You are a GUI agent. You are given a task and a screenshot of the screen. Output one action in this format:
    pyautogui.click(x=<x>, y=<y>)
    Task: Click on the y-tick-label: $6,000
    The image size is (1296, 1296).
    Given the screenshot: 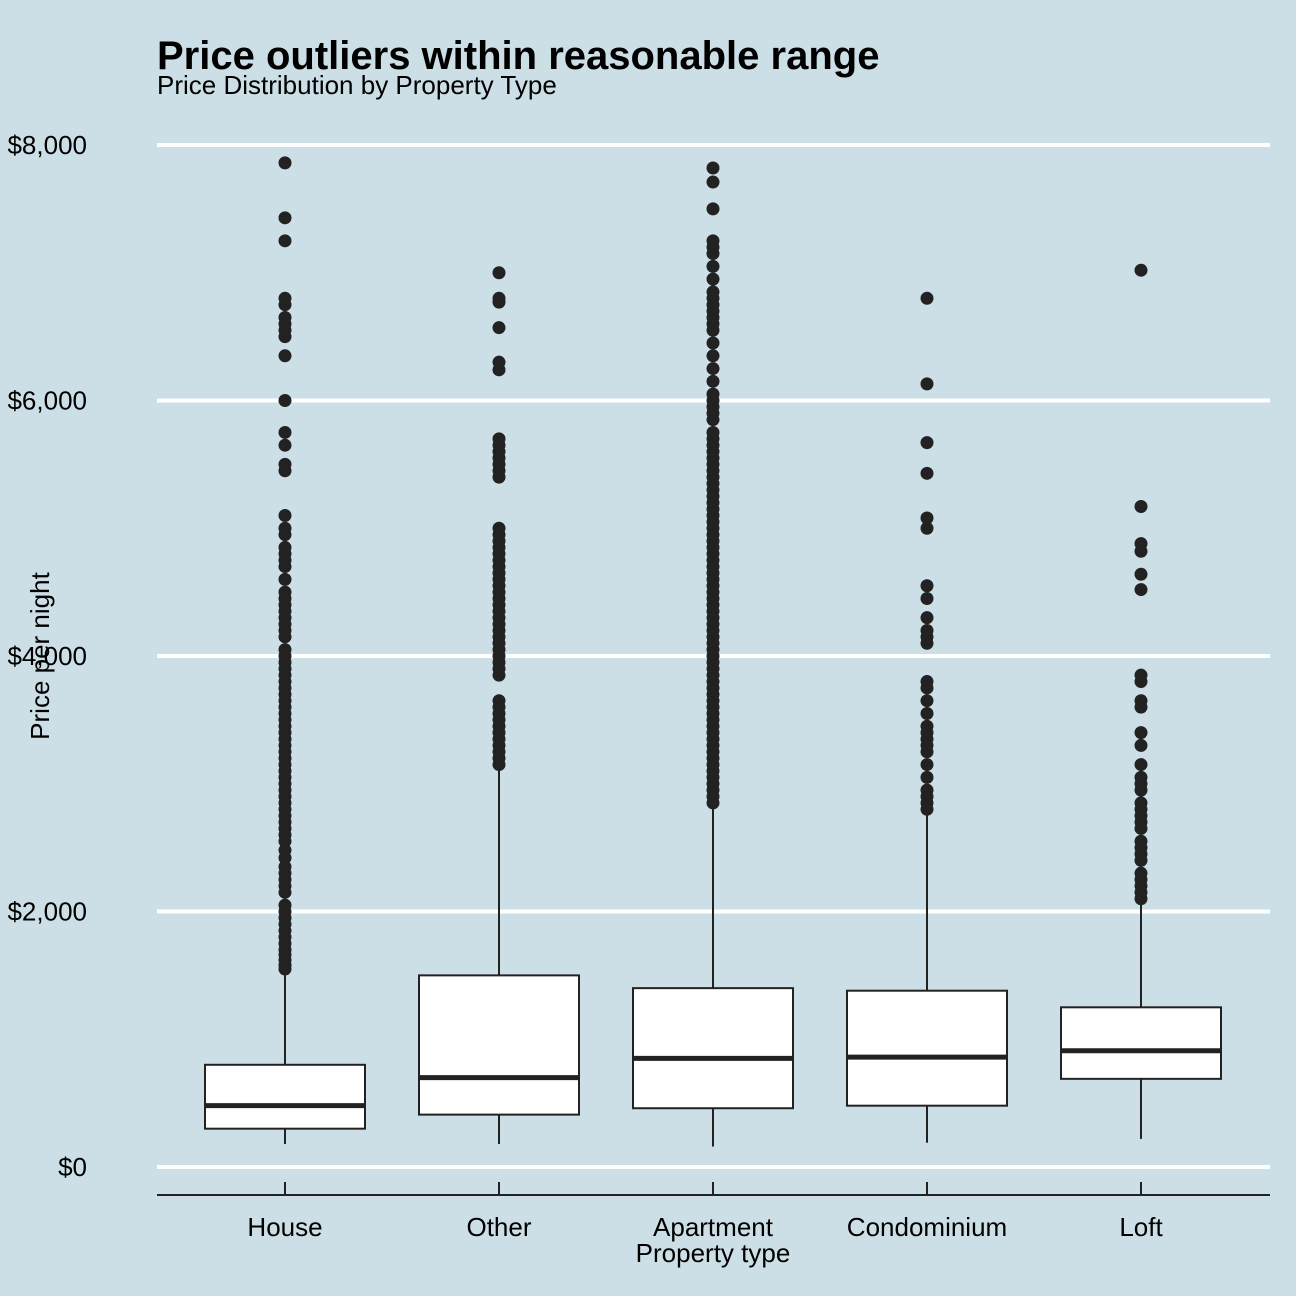 What is the action you would take?
    pyautogui.click(x=47, y=401)
    